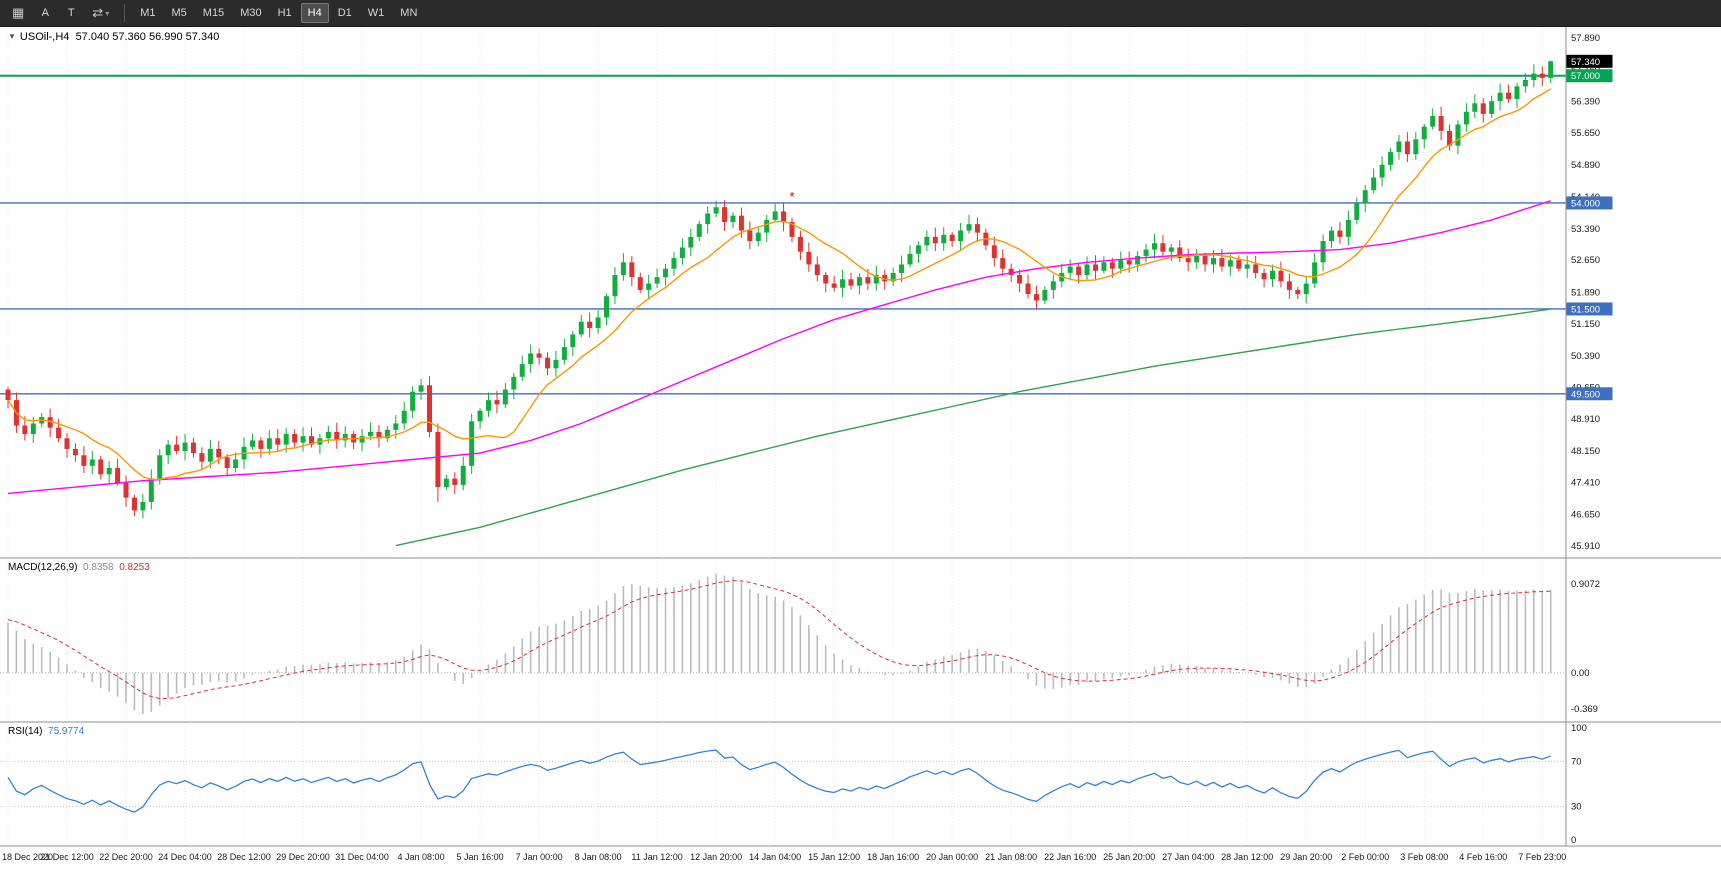 This screenshot has height=896, width=1721. I want to click on timeframe-m15-button: M15, so click(213, 13).